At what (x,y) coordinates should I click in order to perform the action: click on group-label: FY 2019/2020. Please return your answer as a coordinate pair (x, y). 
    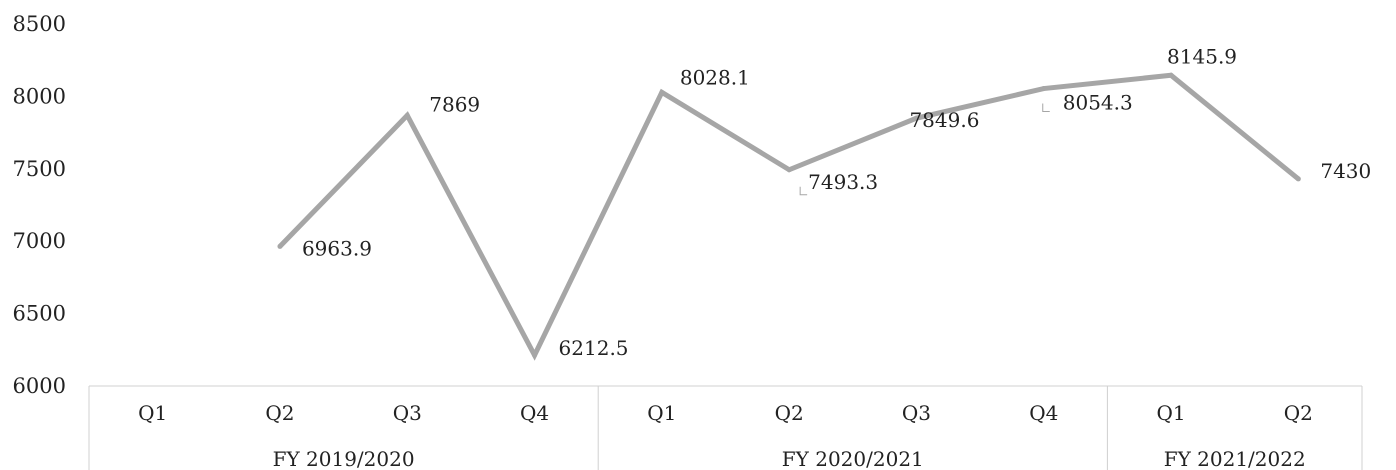
    Looking at the image, I should click on (344, 458).